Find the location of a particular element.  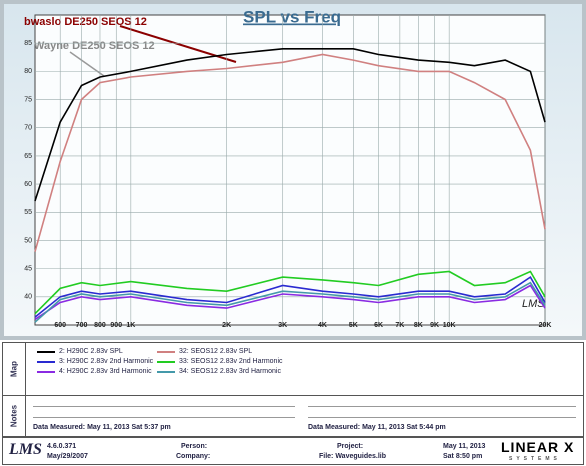

legend-label: 2: H290C 2.83v SPL is located at coordinates (91, 351).